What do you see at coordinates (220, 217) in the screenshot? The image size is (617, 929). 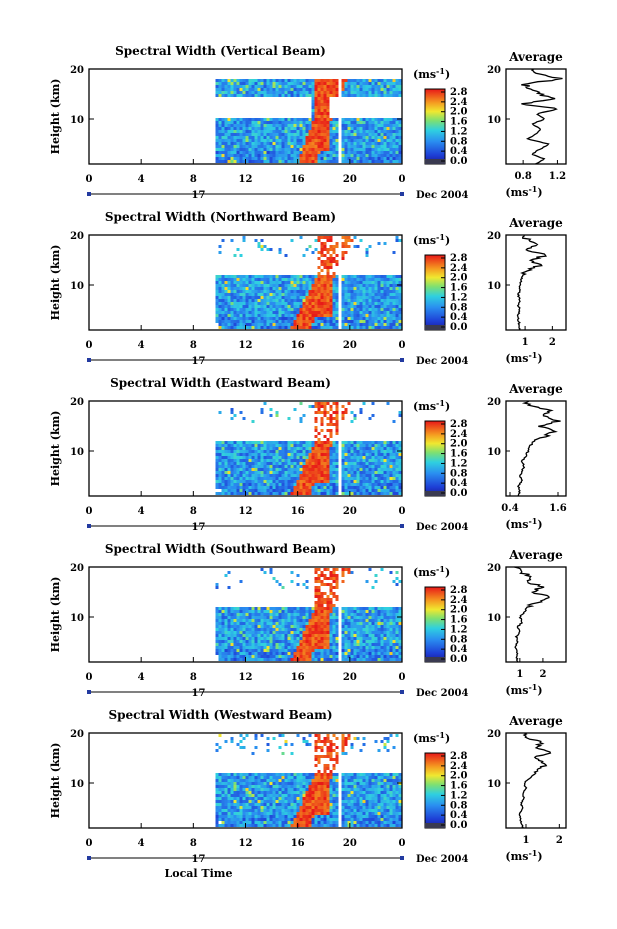 I see `panel-title: Spectral Width (Northward Beam)` at bounding box center [220, 217].